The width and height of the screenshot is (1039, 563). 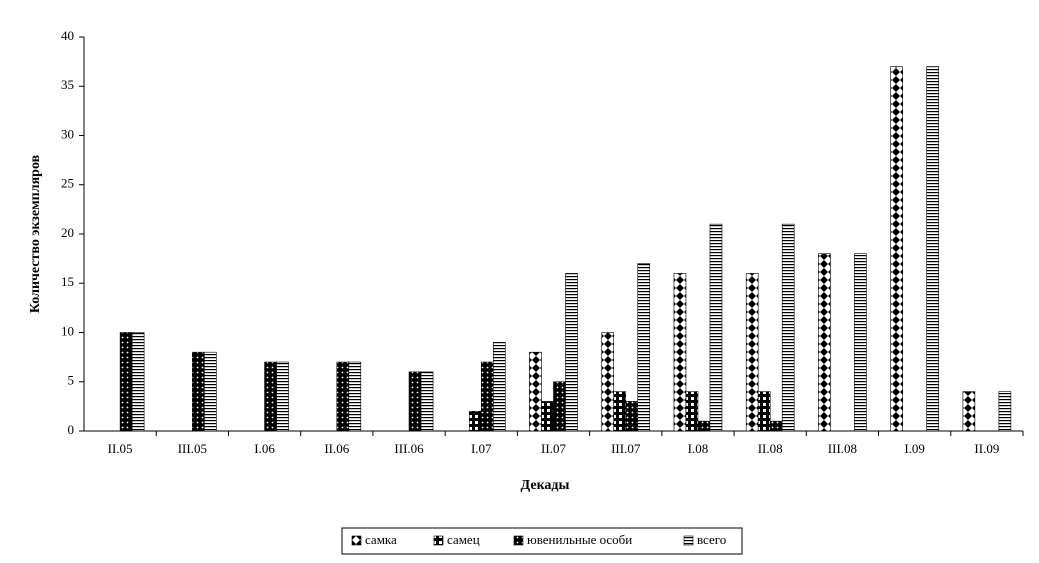 I want to click on x-tick-label: I.06, so click(x=264, y=448).